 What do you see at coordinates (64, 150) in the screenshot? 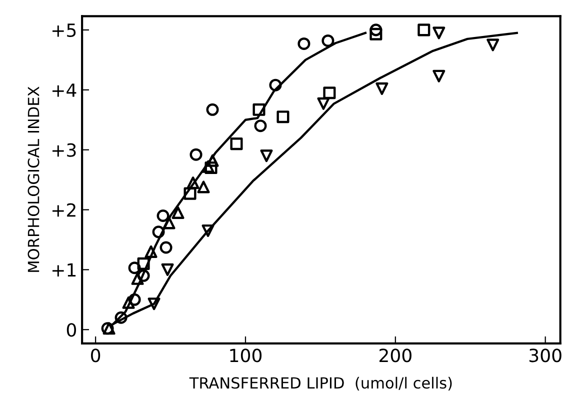
I see `y-tick-label: +3` at bounding box center [64, 150].